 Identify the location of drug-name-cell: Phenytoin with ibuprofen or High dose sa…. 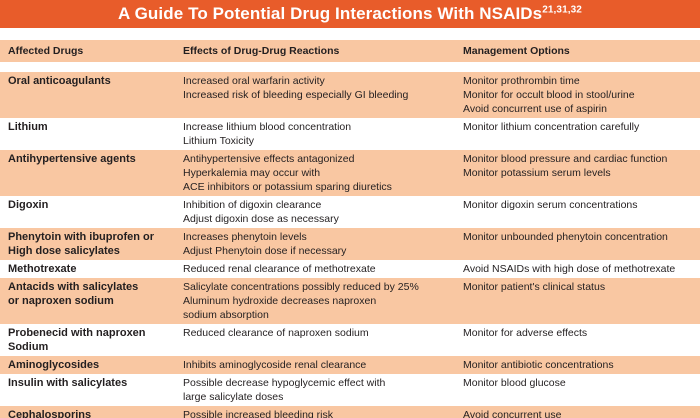
(81, 244).